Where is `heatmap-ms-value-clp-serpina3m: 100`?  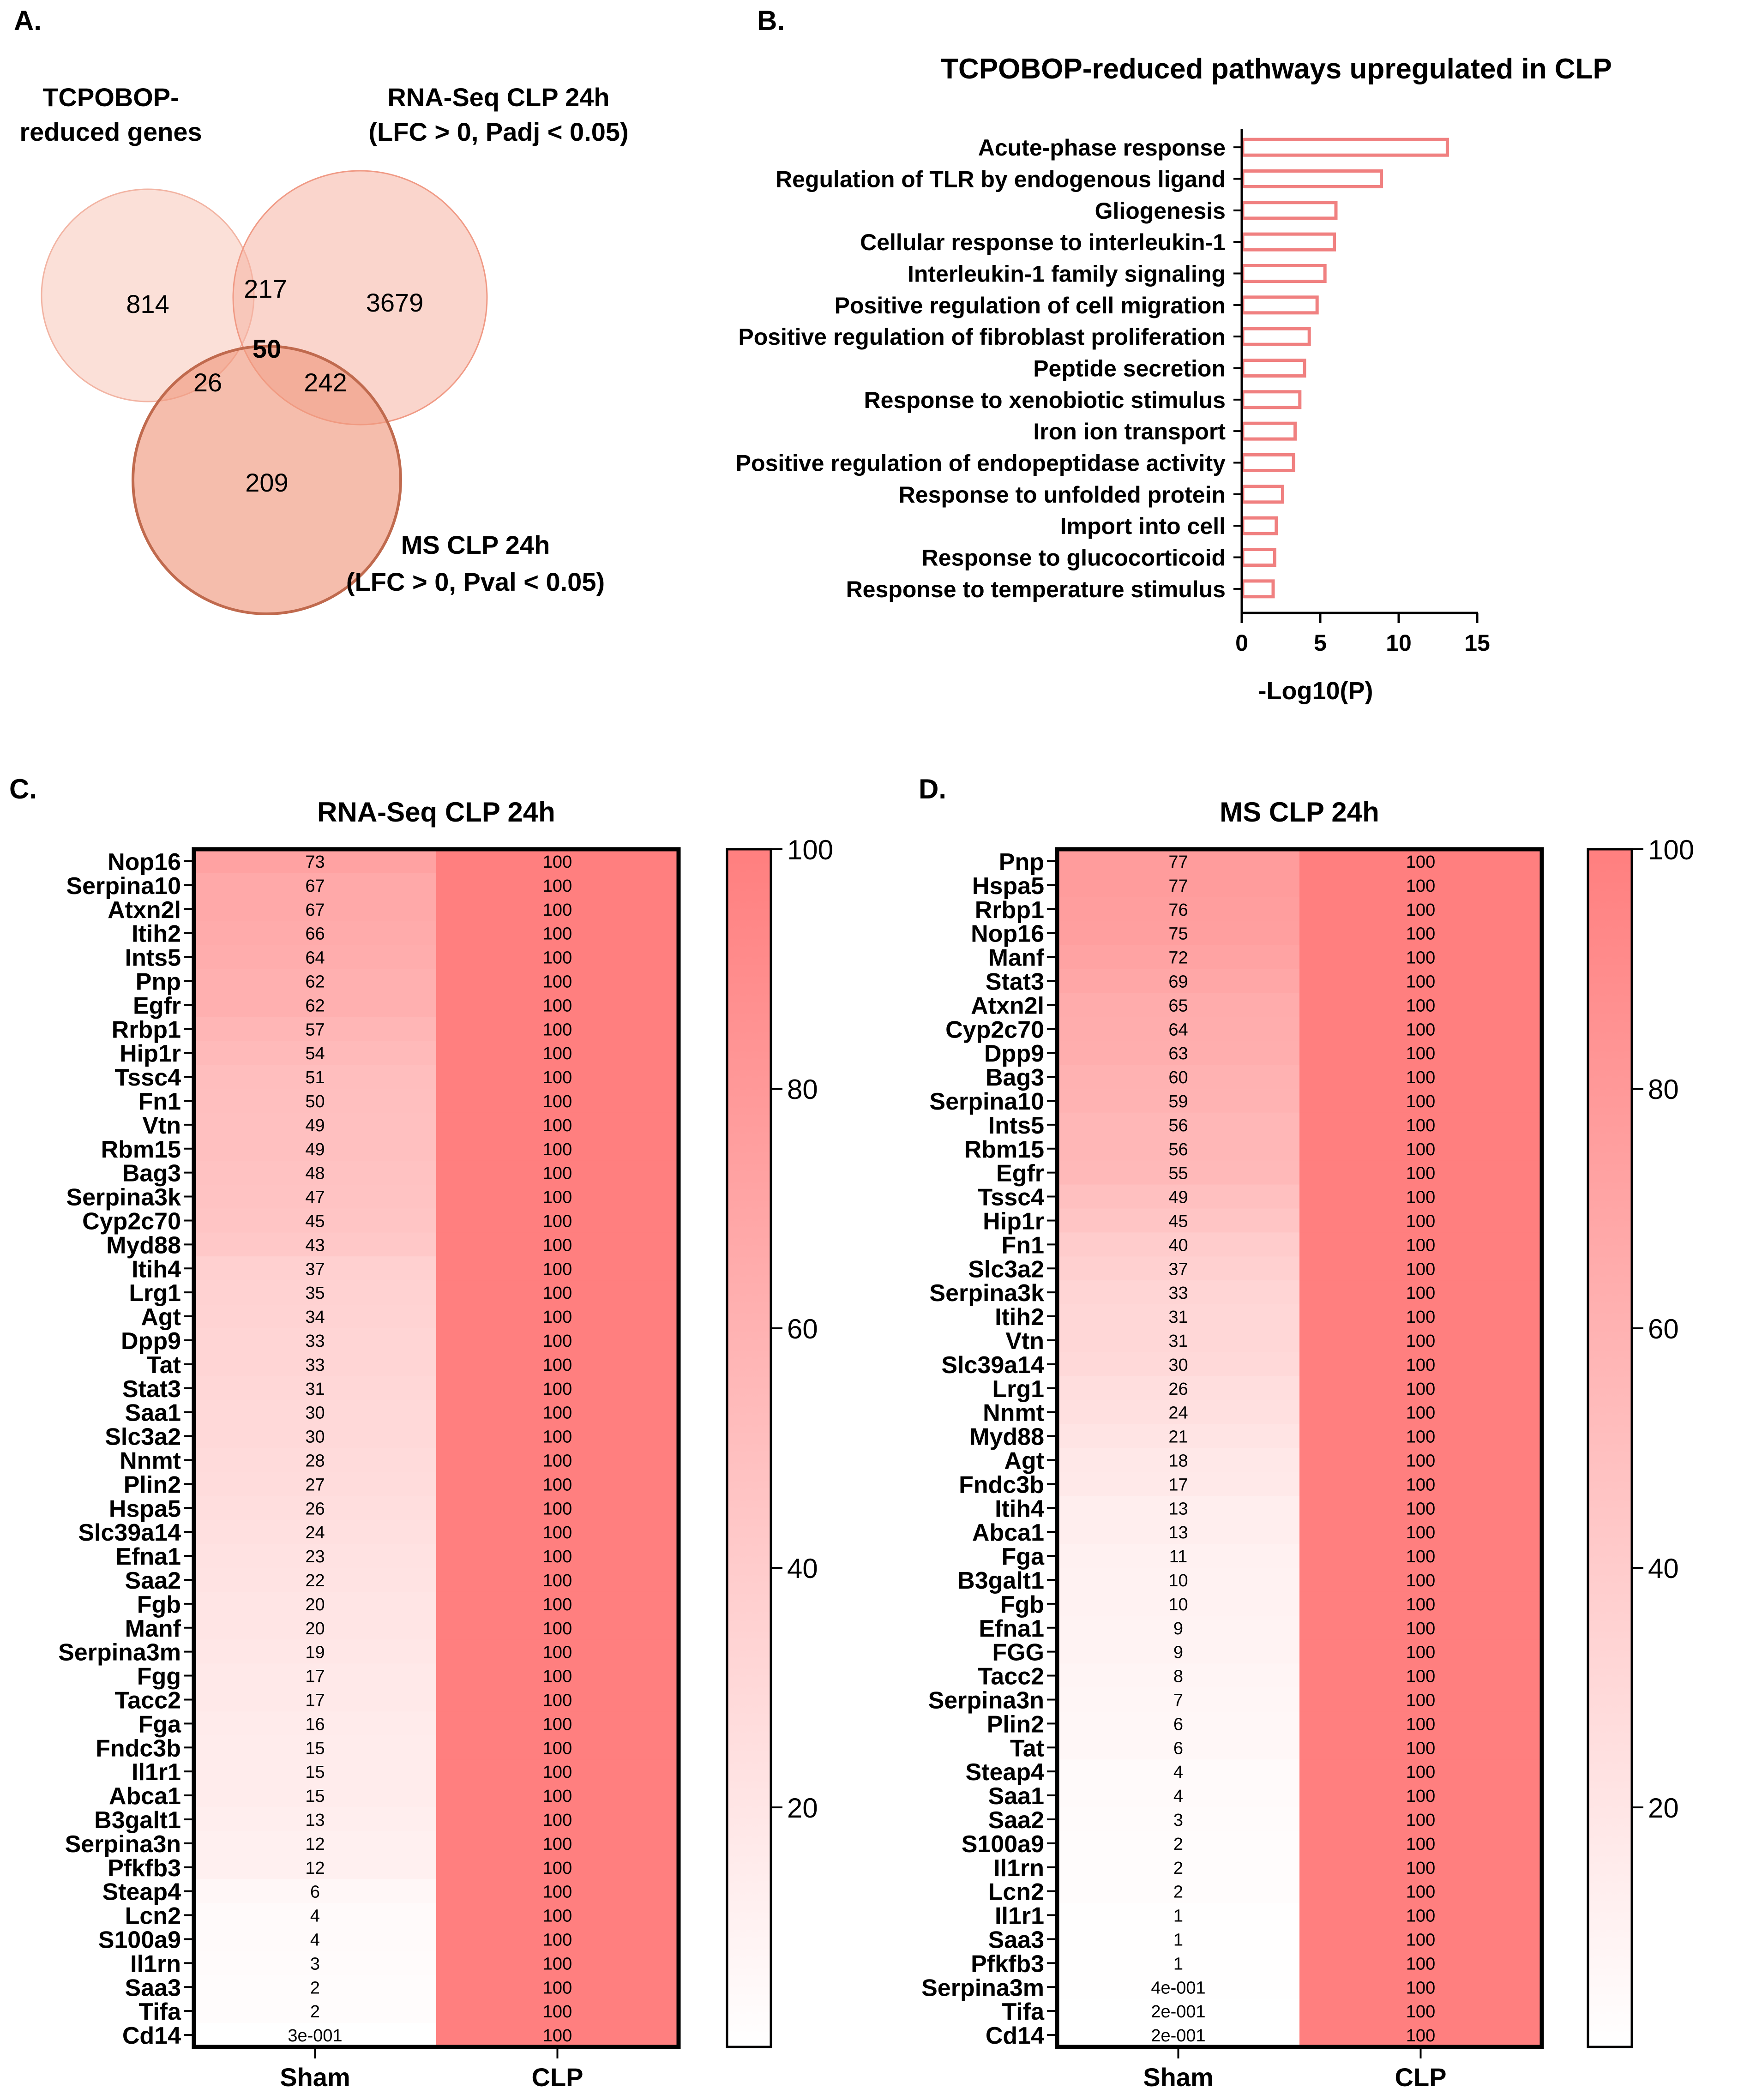
heatmap-ms-value-clp-serpina3m: 100 is located at coordinates (1421, 1988).